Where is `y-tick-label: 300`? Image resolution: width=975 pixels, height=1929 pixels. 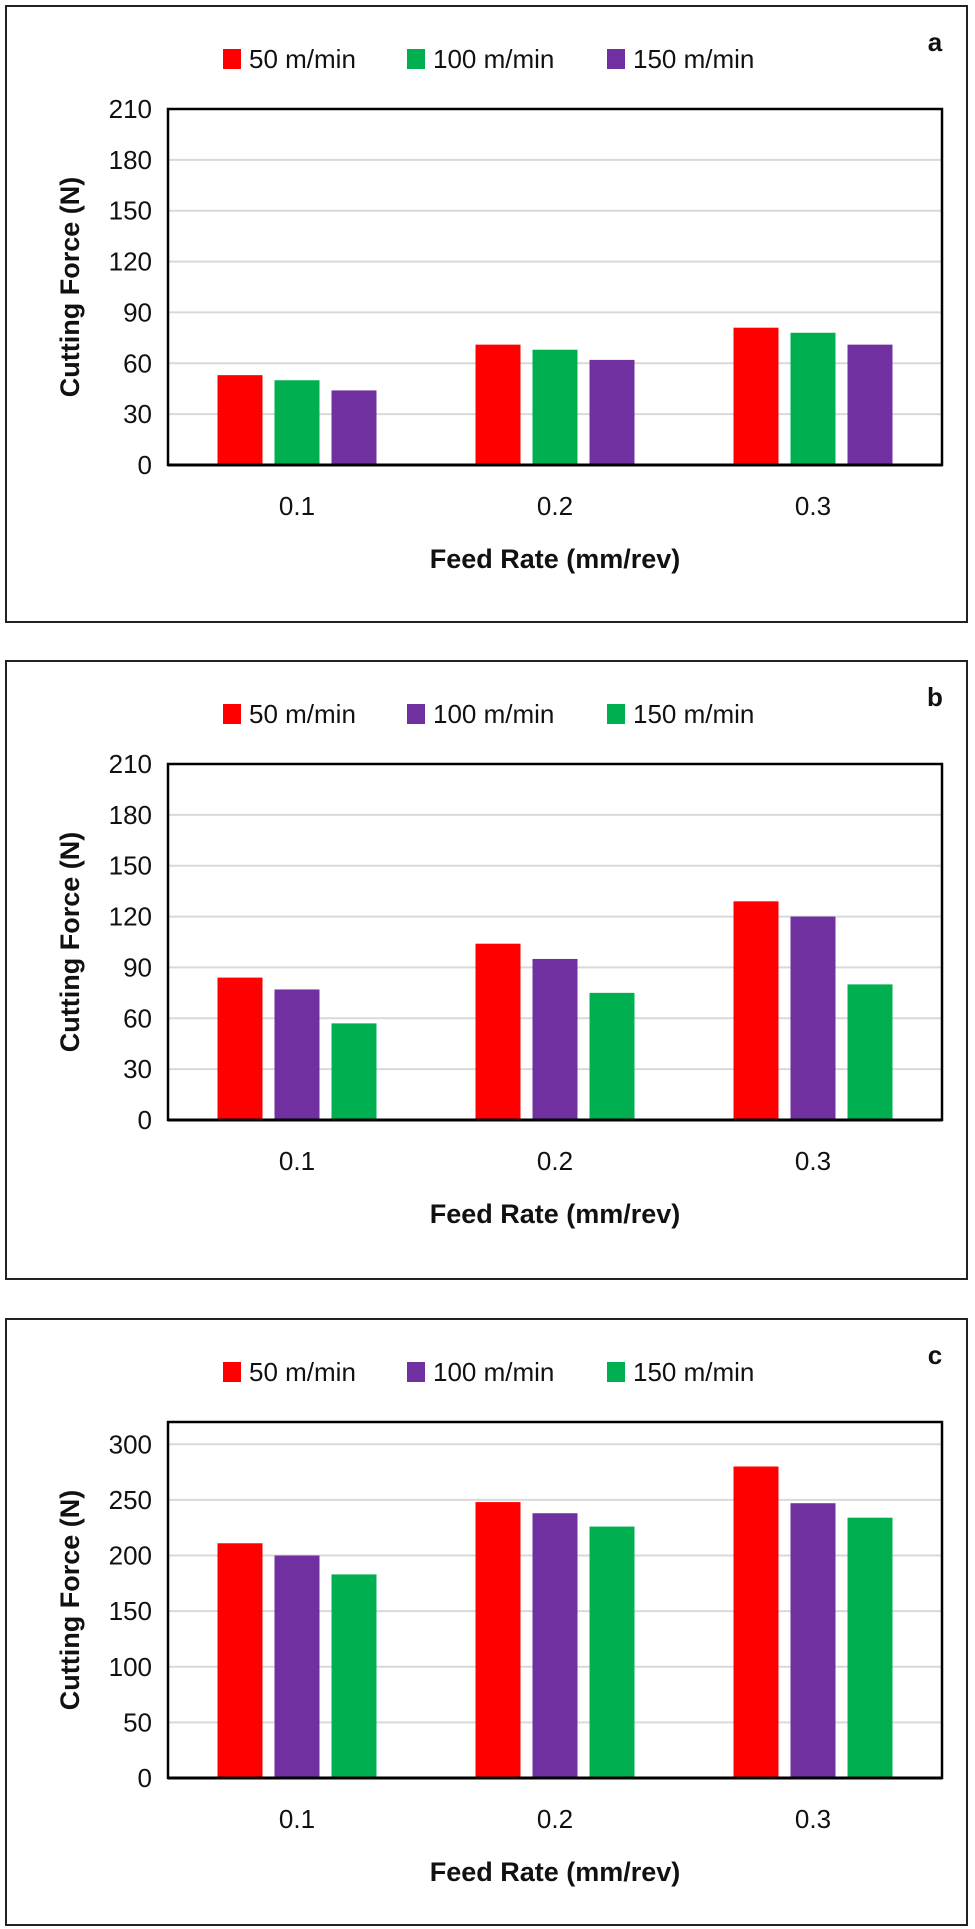
y-tick-label: 300 is located at coordinates (130, 1444).